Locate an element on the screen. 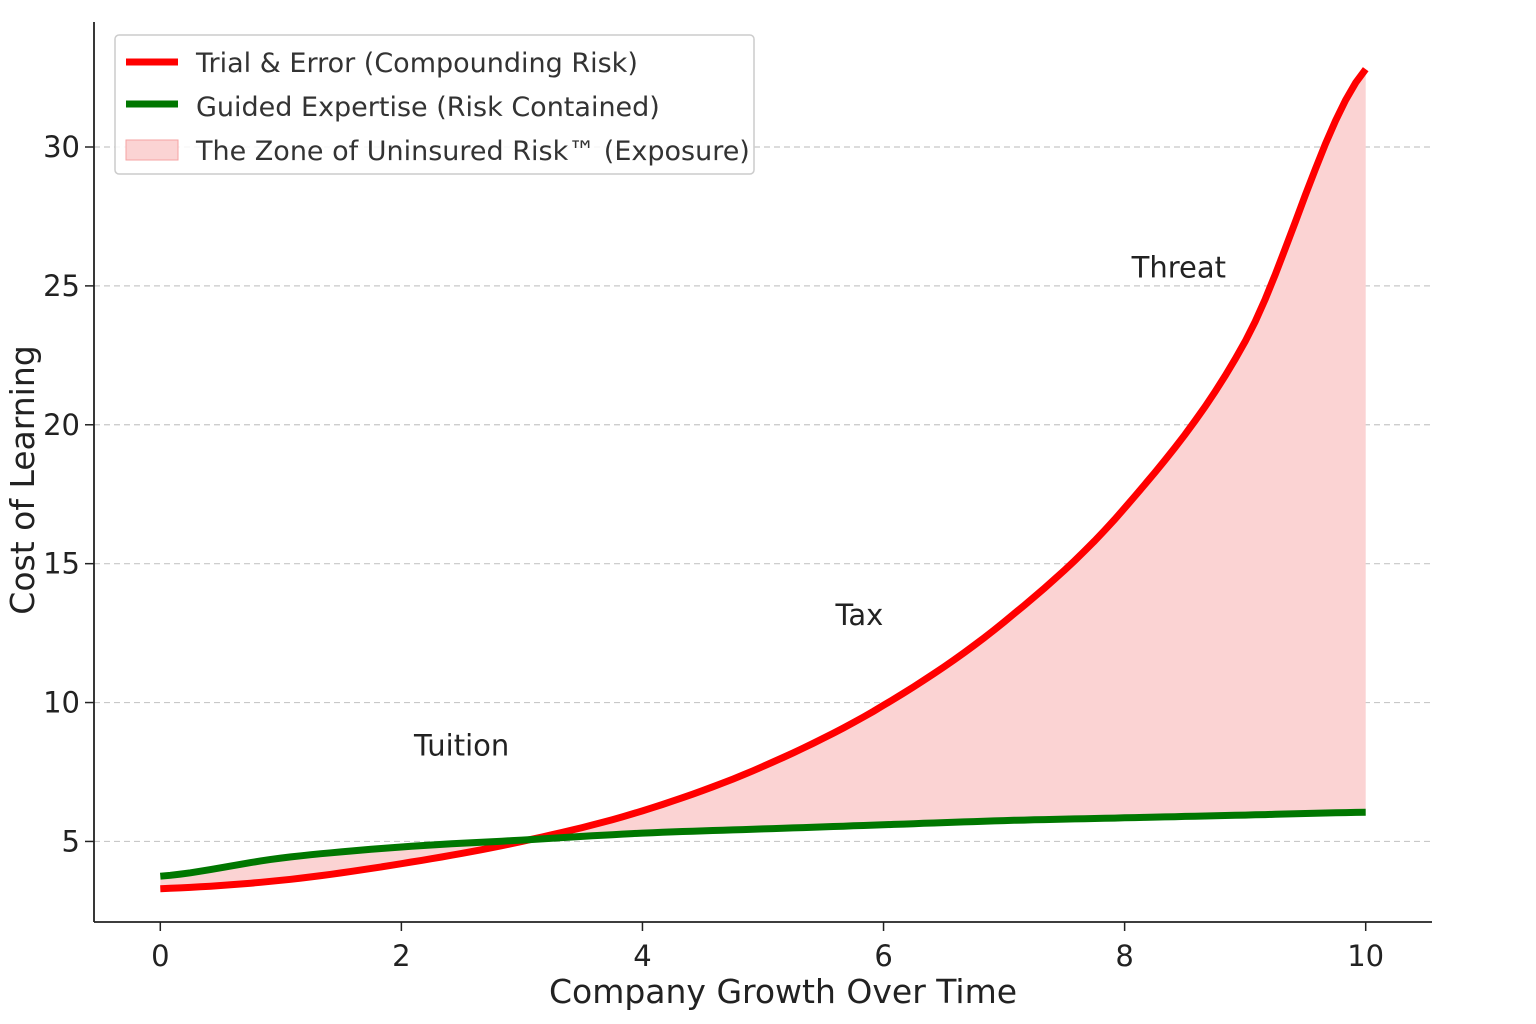 This screenshot has width=1536, height=1024. legend-swatch-uninsured-risk is located at coordinates (152, 150).